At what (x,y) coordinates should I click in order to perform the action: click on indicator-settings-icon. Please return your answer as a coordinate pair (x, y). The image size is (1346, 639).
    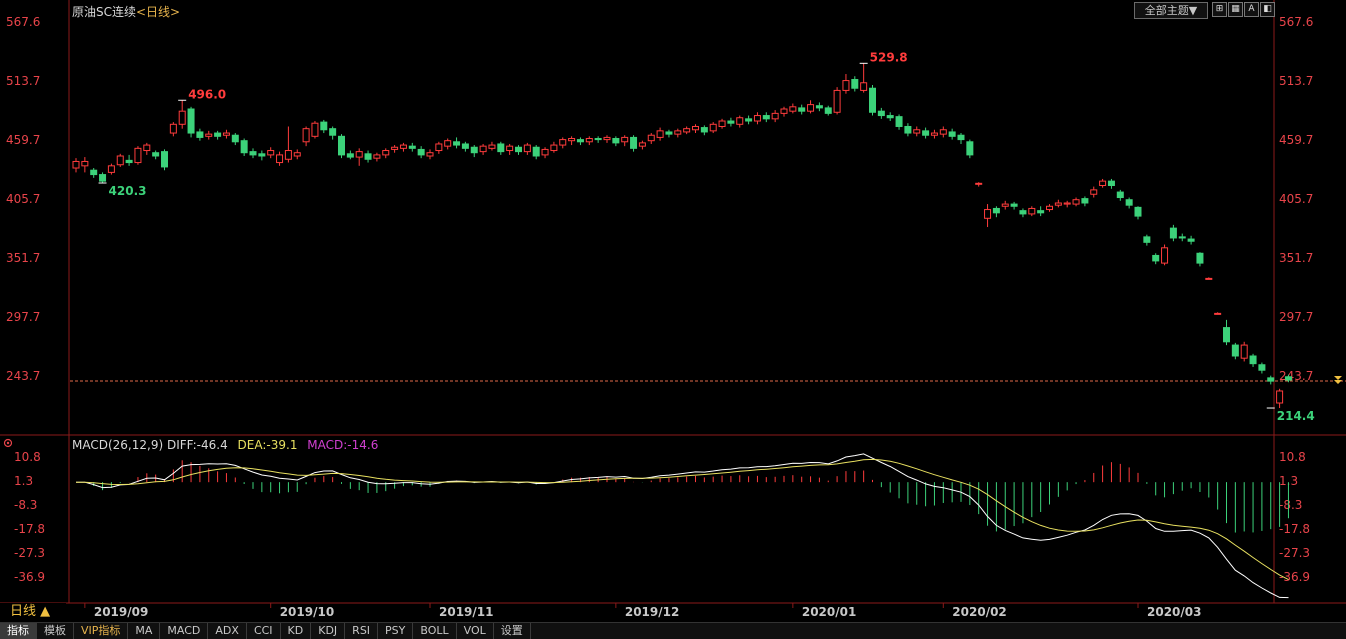
    Looking at the image, I should click on (8, 443).